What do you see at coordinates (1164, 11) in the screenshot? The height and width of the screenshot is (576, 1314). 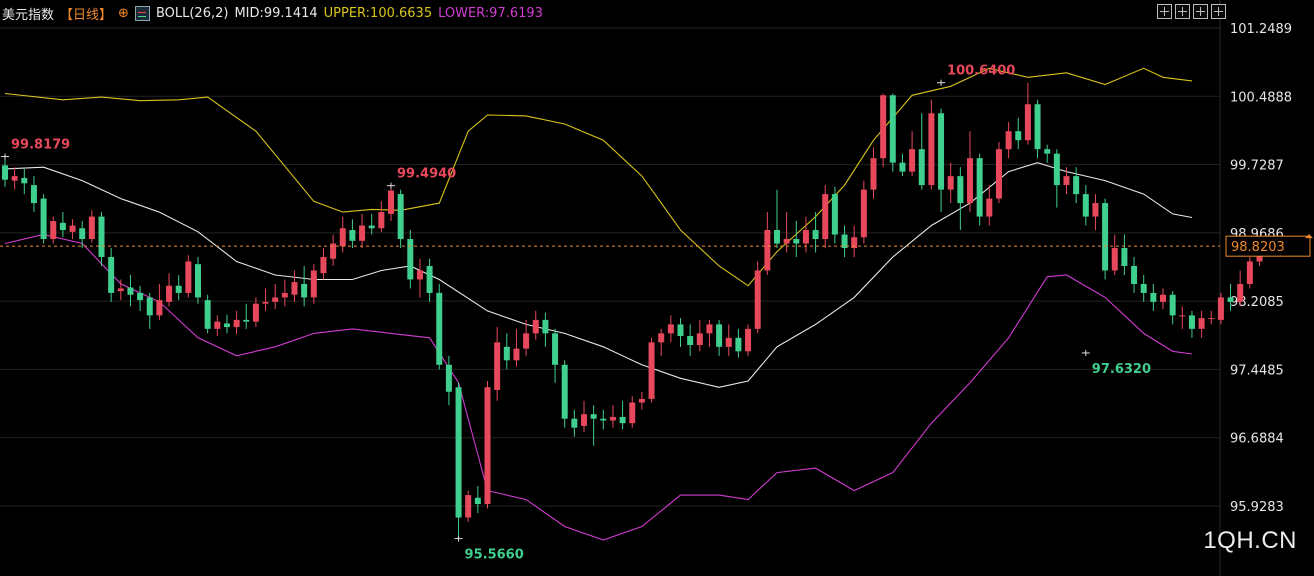 I see `crosshair-icon` at bounding box center [1164, 11].